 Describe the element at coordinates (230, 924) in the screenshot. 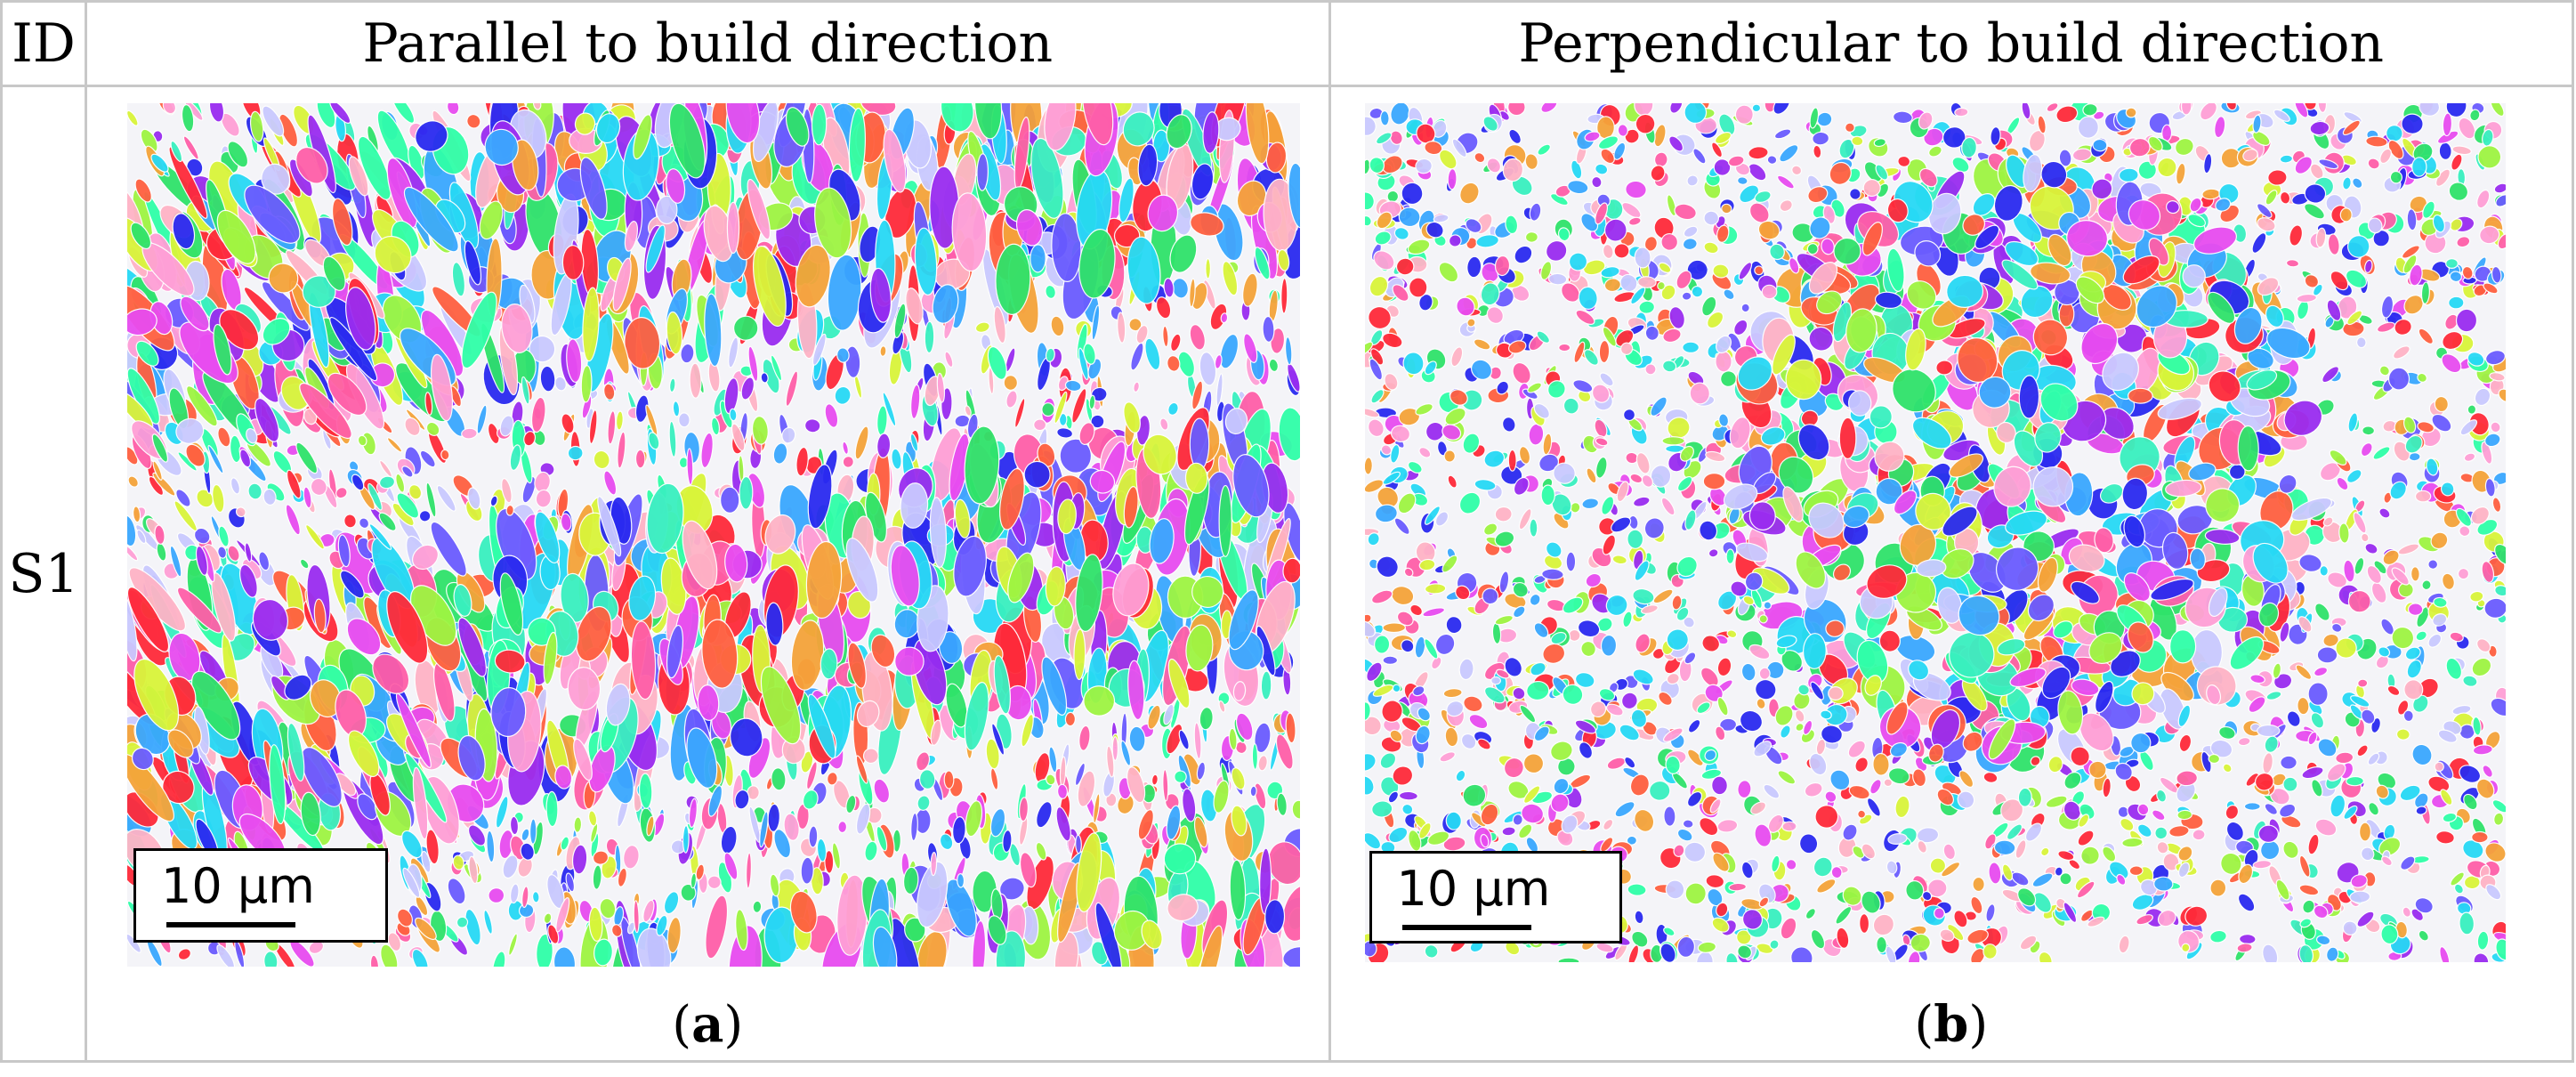

I see `scale-bar-a-line` at that location.